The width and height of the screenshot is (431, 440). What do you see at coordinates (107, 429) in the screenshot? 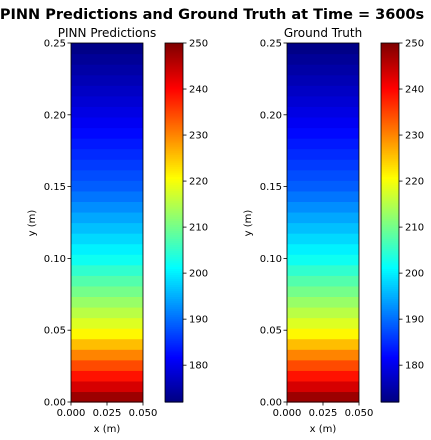
I see `xlabel-pinn: x (m)` at bounding box center [107, 429].